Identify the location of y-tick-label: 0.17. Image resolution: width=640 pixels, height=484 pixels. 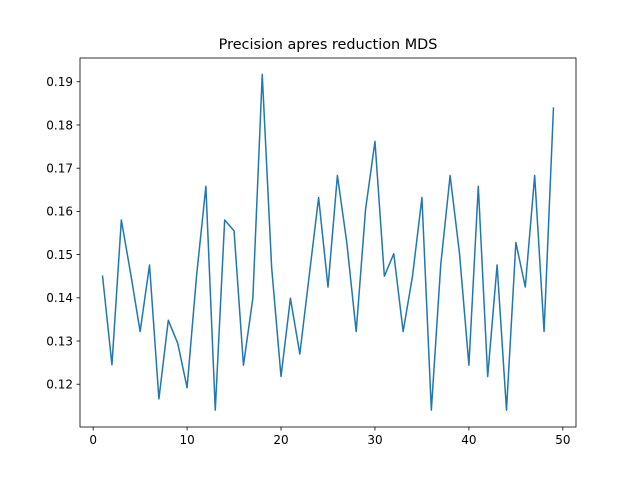
(59, 168).